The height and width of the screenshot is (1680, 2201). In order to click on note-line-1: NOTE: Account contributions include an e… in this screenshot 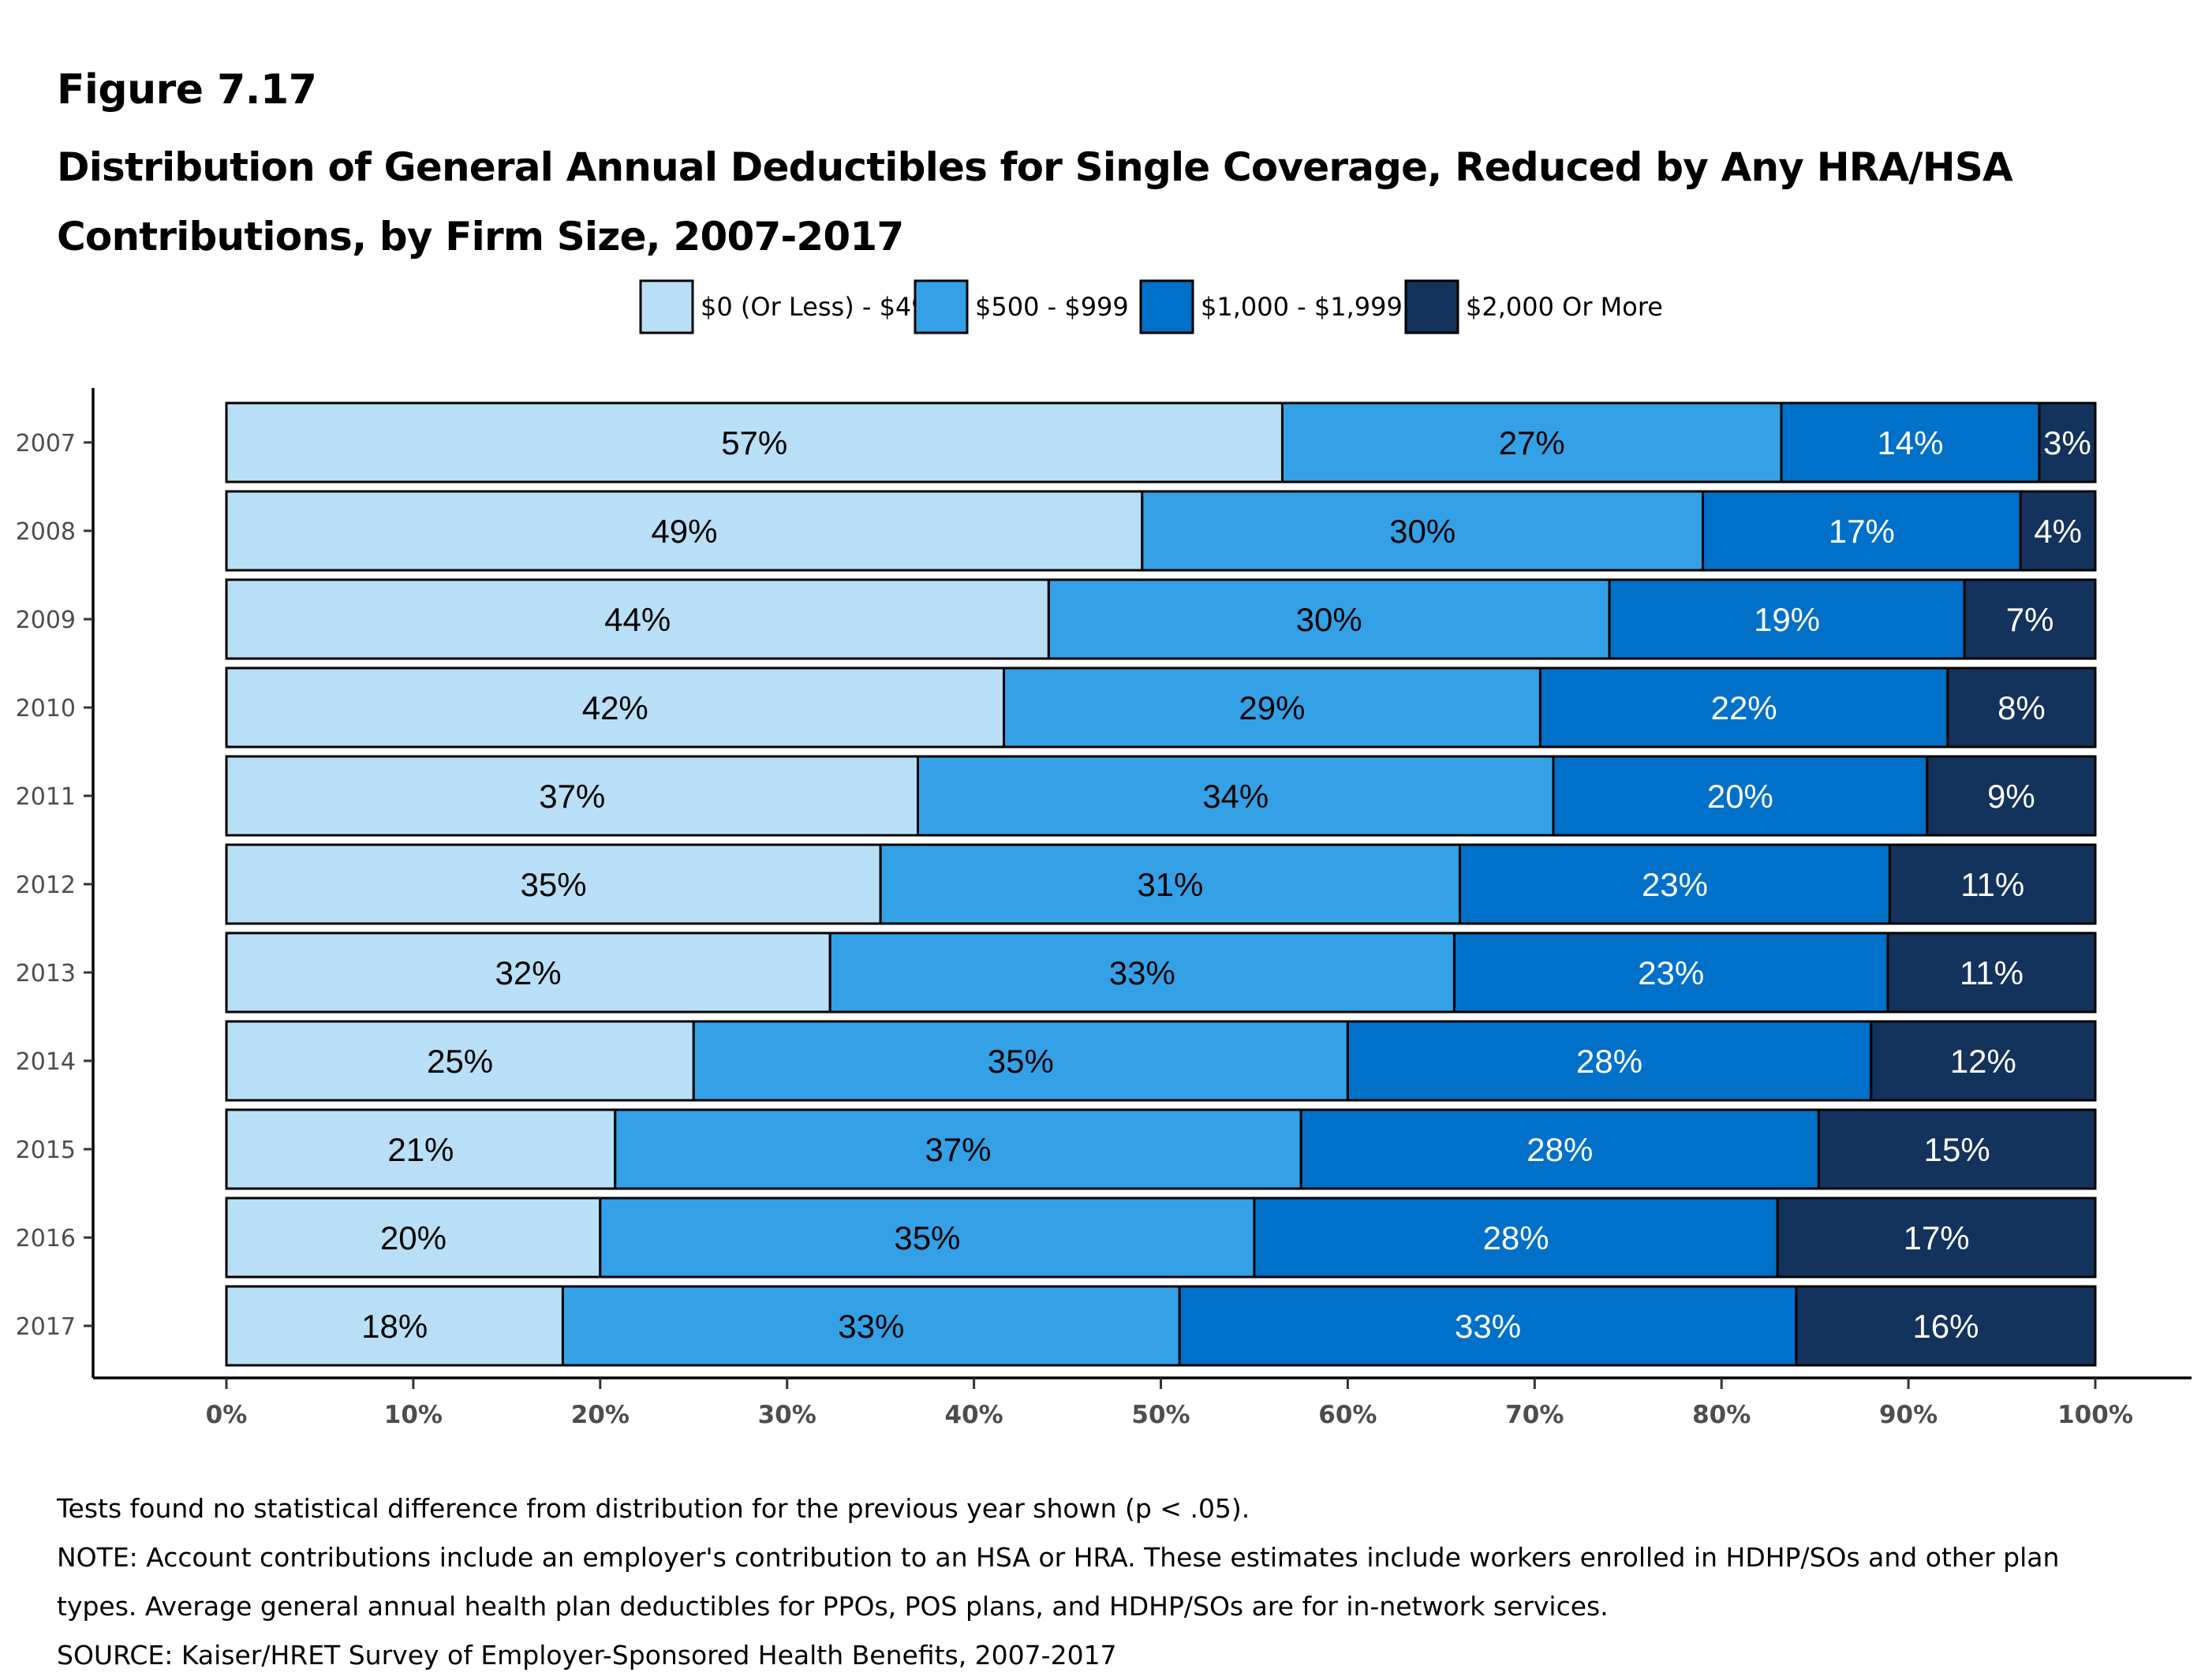, I will do `click(1058, 1557)`.